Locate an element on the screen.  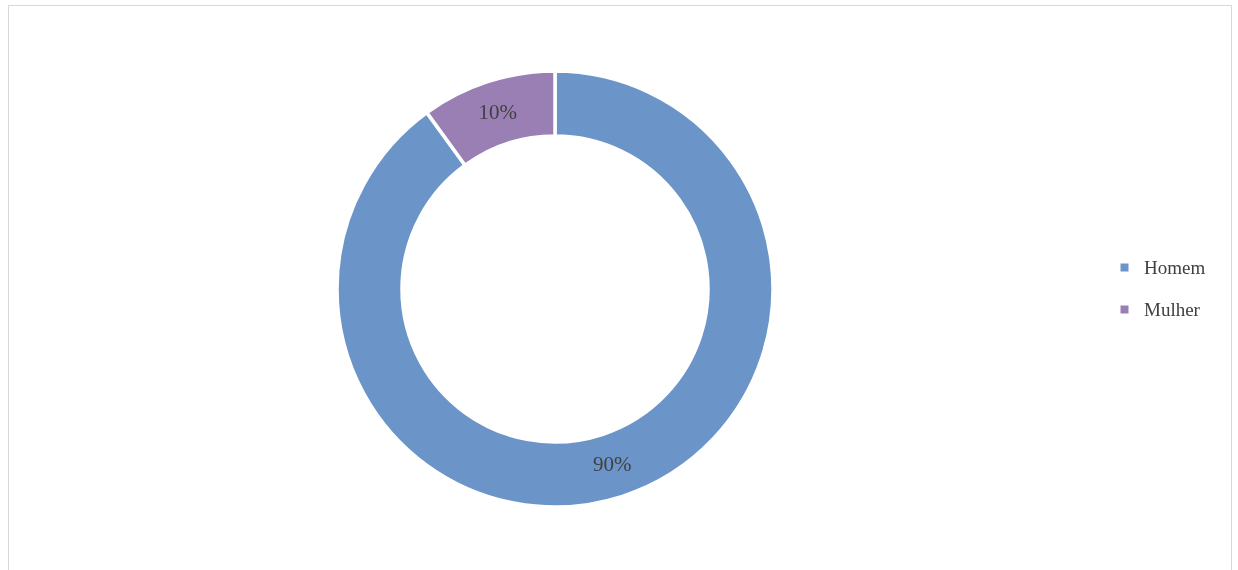
legend-label: Mulher is located at coordinates (1172, 309).